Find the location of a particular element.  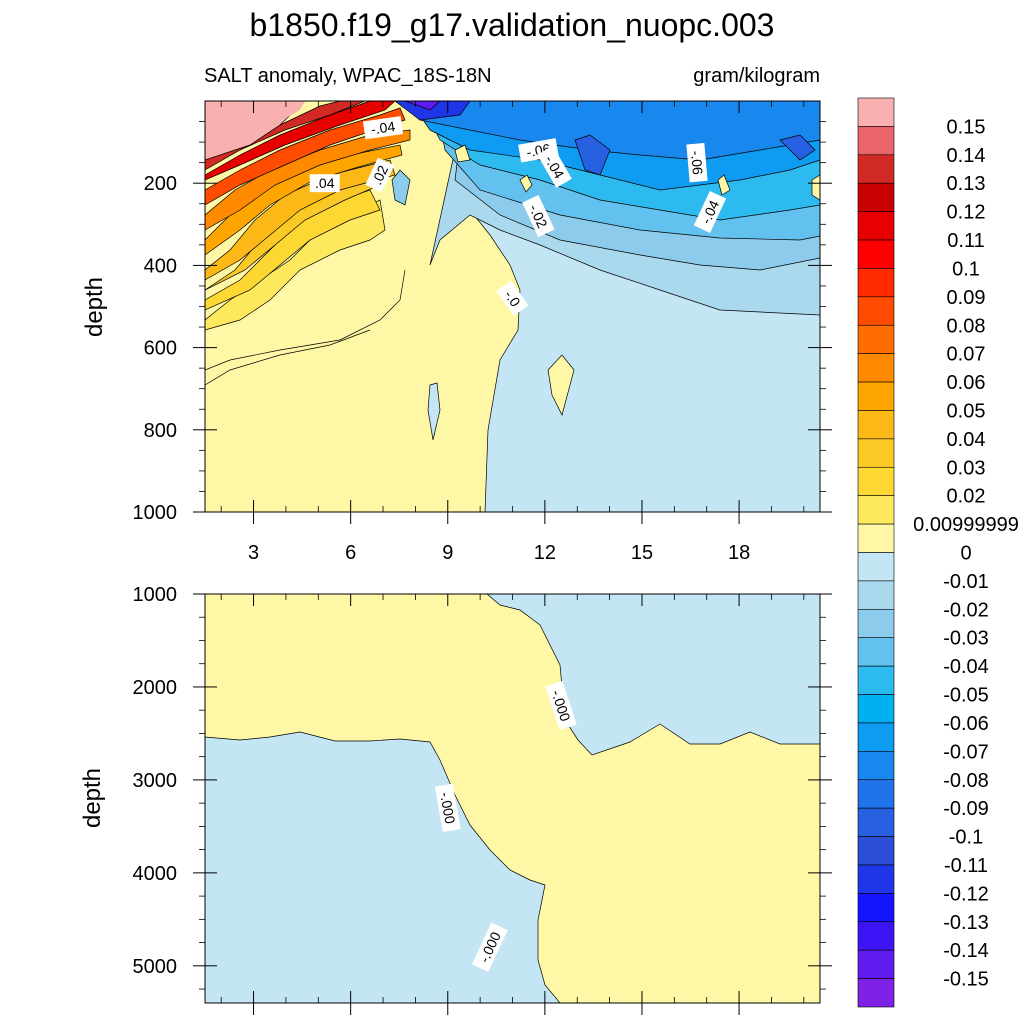

colorbar-label: -0.04 is located at coordinates (966, 667).